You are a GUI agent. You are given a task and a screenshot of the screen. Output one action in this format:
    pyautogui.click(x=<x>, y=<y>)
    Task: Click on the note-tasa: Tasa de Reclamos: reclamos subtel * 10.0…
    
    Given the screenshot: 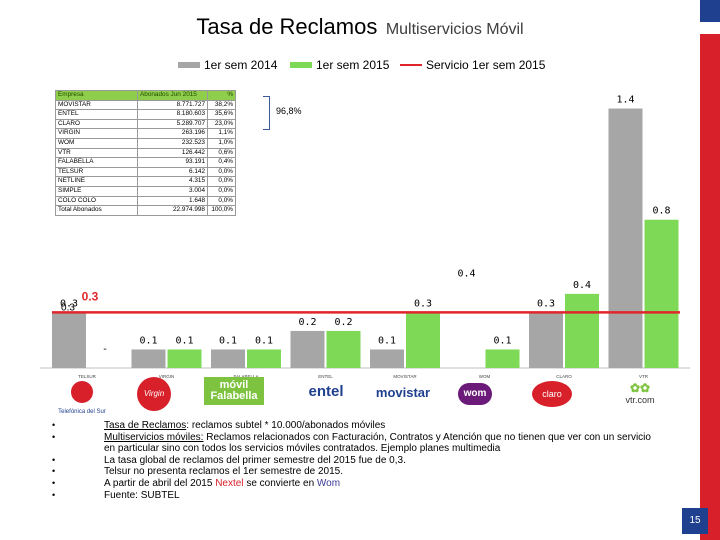 What is the action you would take?
    pyautogui.click(x=357, y=426)
    